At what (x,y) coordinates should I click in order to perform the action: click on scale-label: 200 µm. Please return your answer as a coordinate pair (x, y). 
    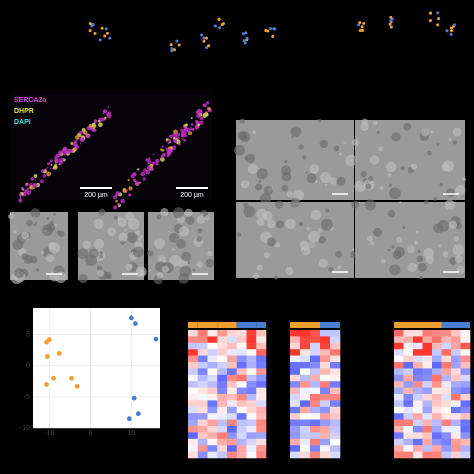
    Looking at the image, I should click on (192, 195).